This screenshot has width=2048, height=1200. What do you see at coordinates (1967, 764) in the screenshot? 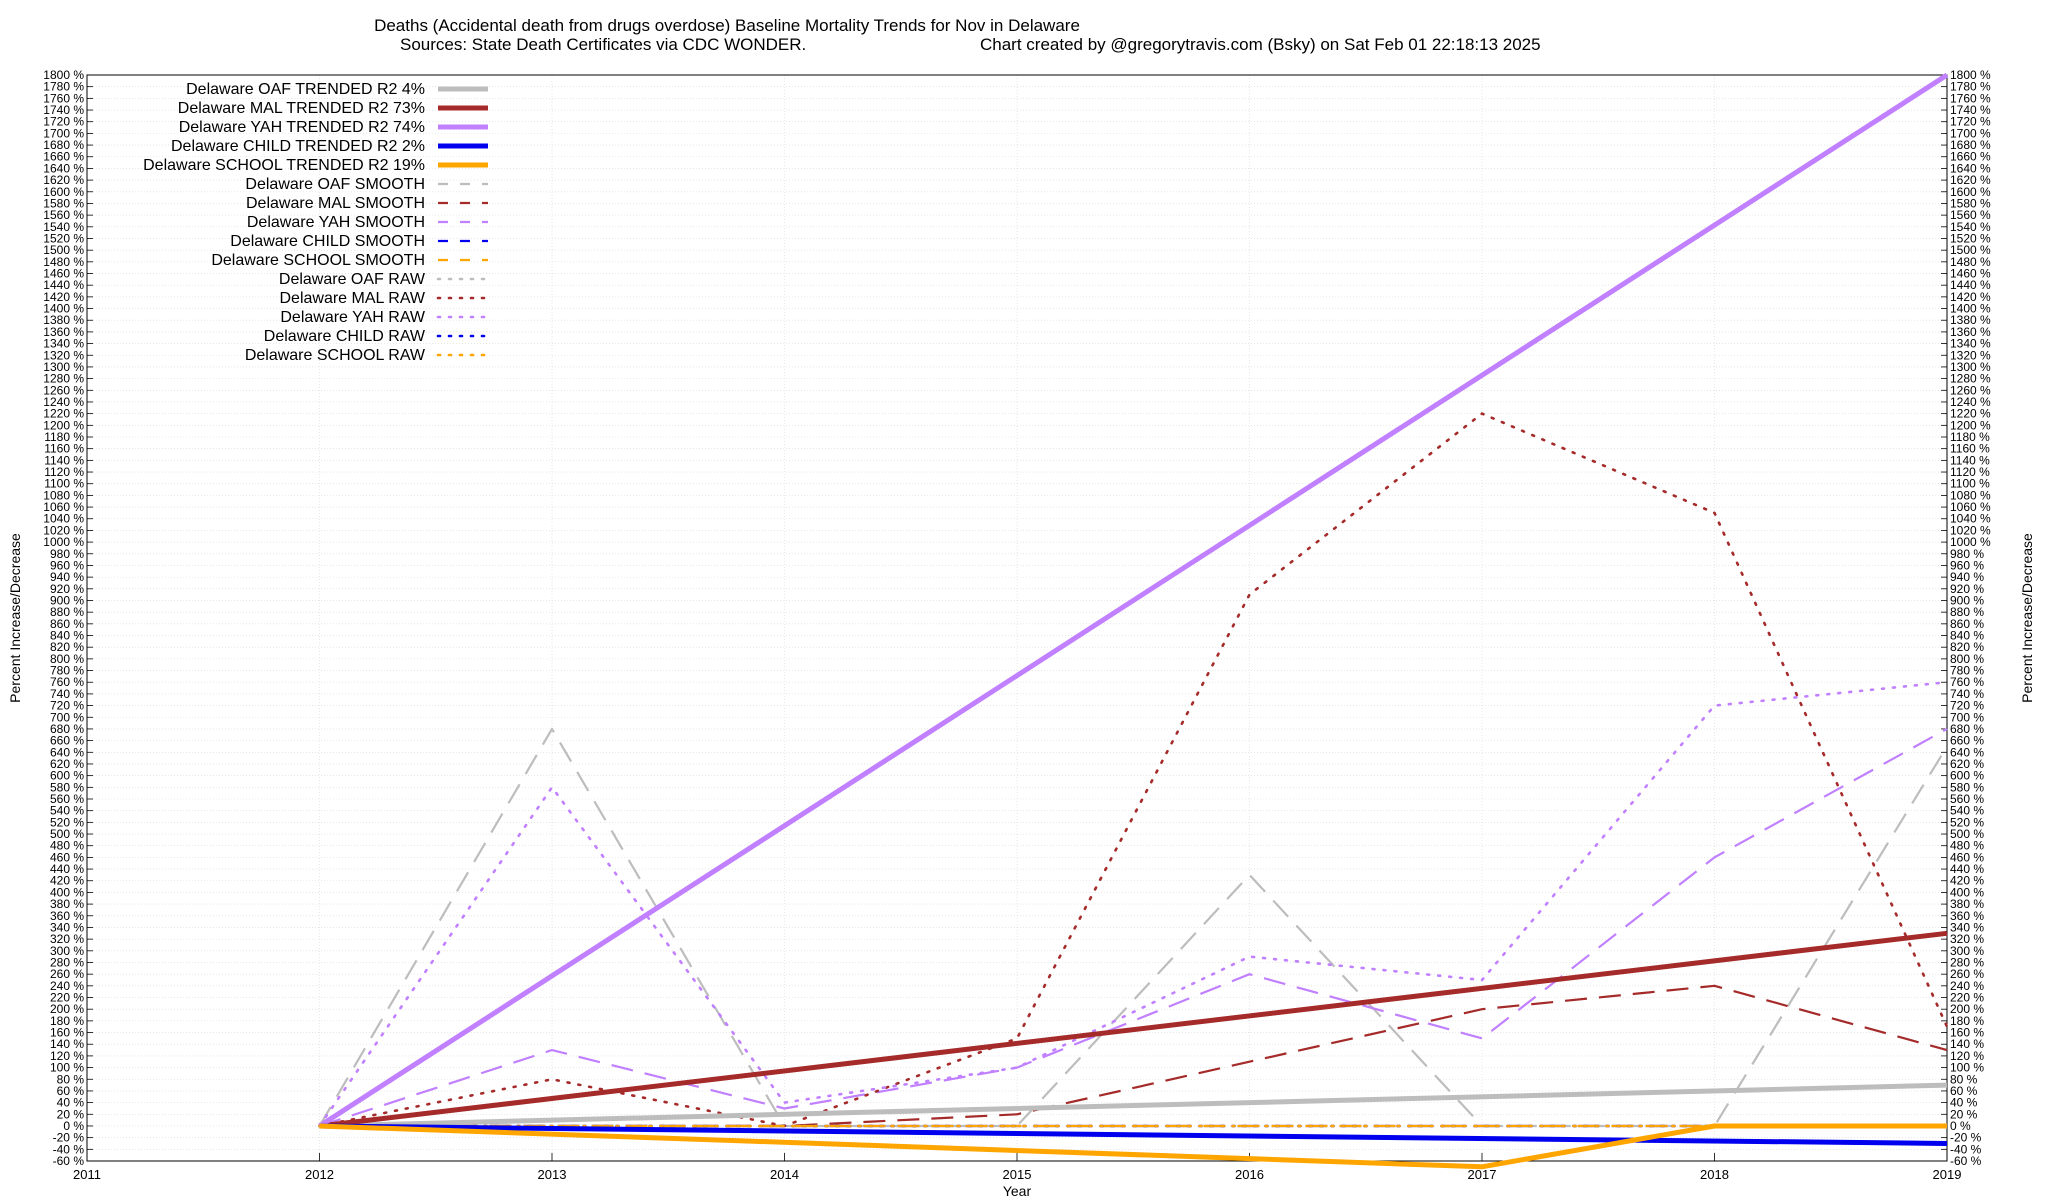
I see `y-tick-label-right: 620 %` at bounding box center [1967, 764].